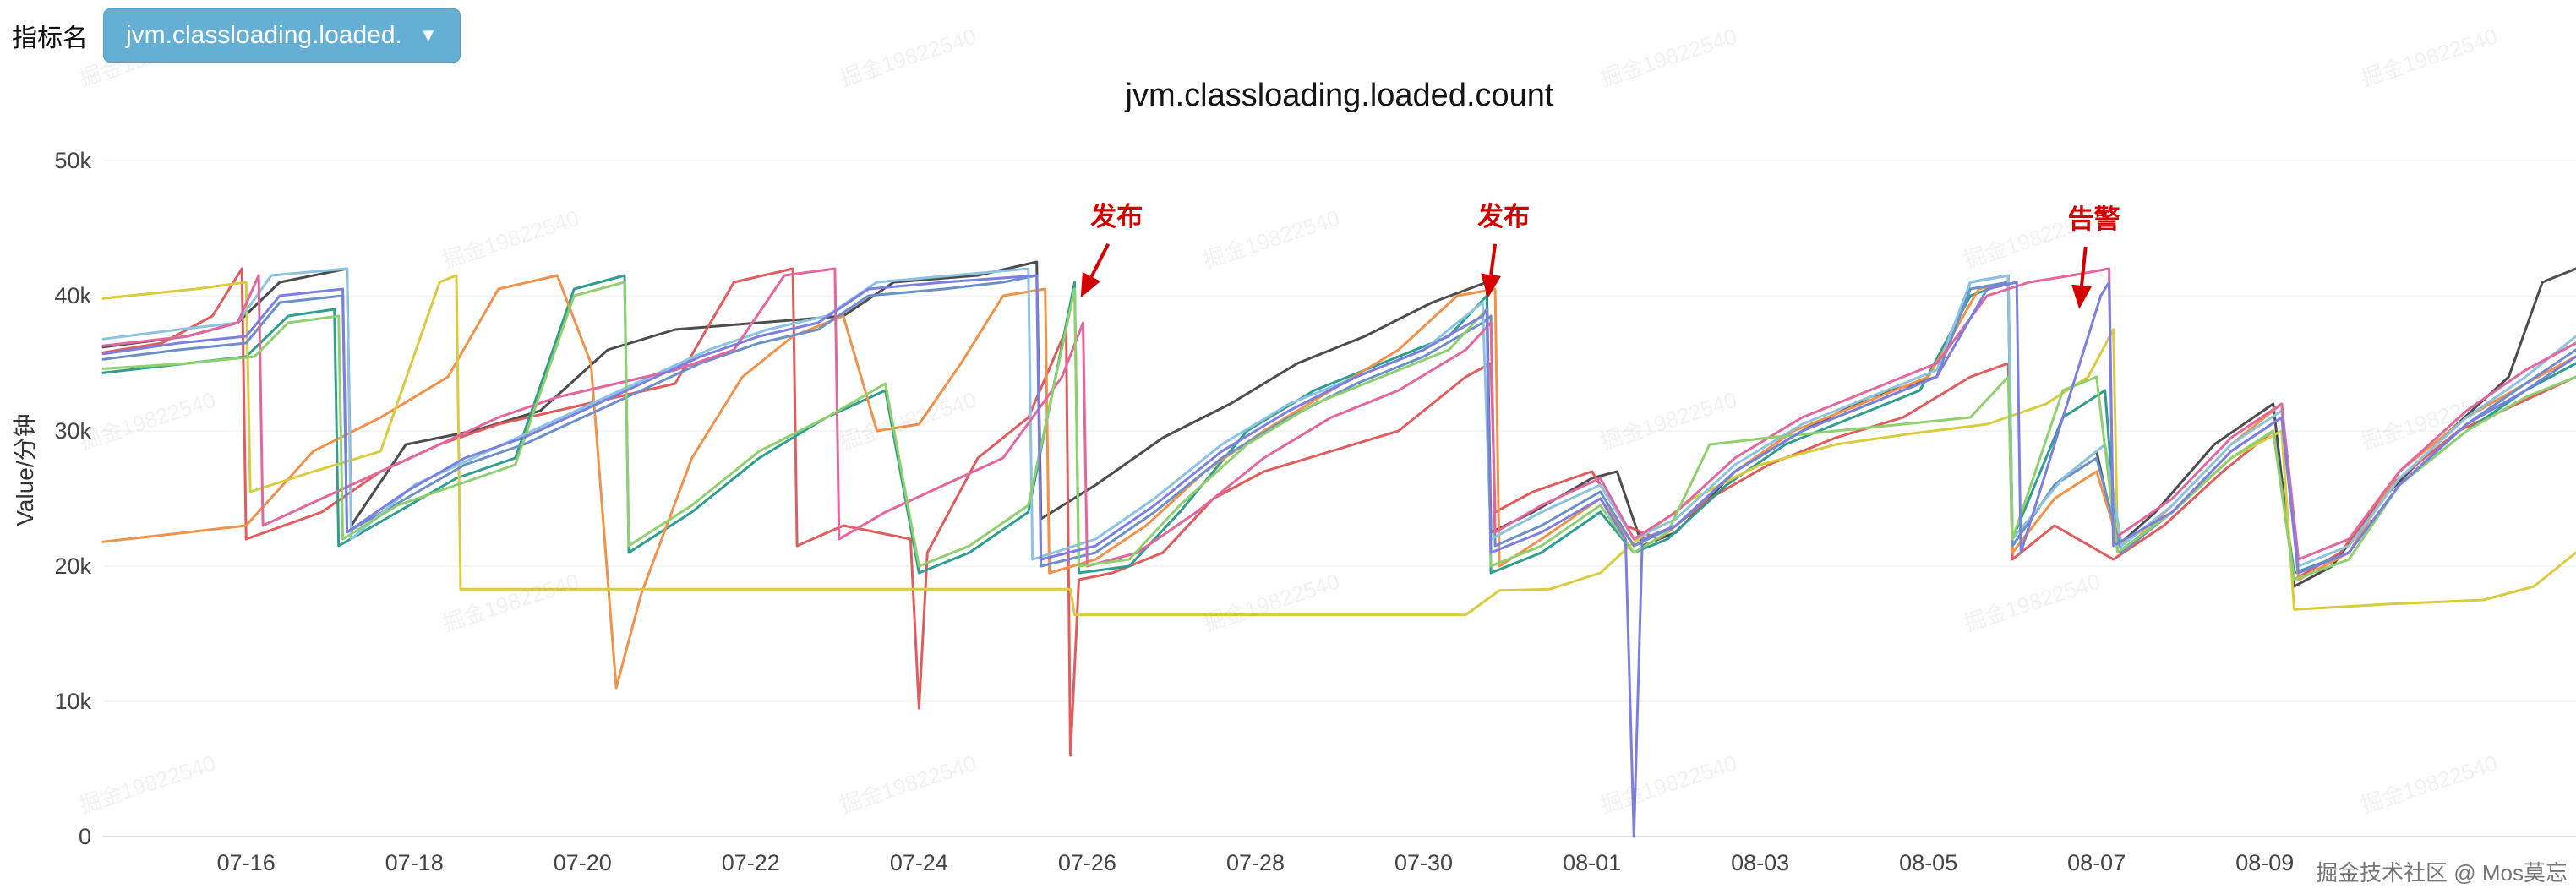 The image size is (2576, 894). What do you see at coordinates (85, 836) in the screenshot?
I see `svg-text: 0` at bounding box center [85, 836].